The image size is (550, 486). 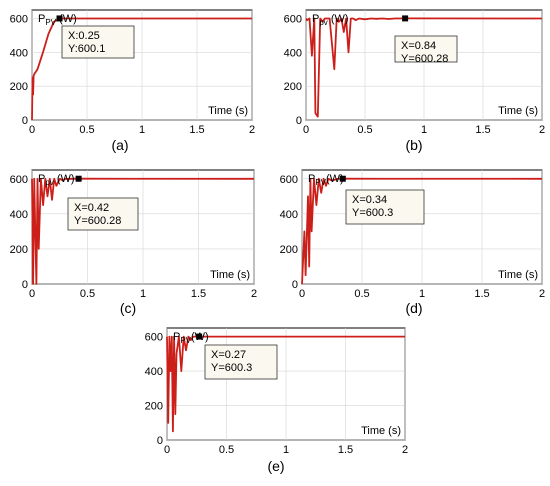 I want to click on panel-caption: (e), so click(x=275, y=466).